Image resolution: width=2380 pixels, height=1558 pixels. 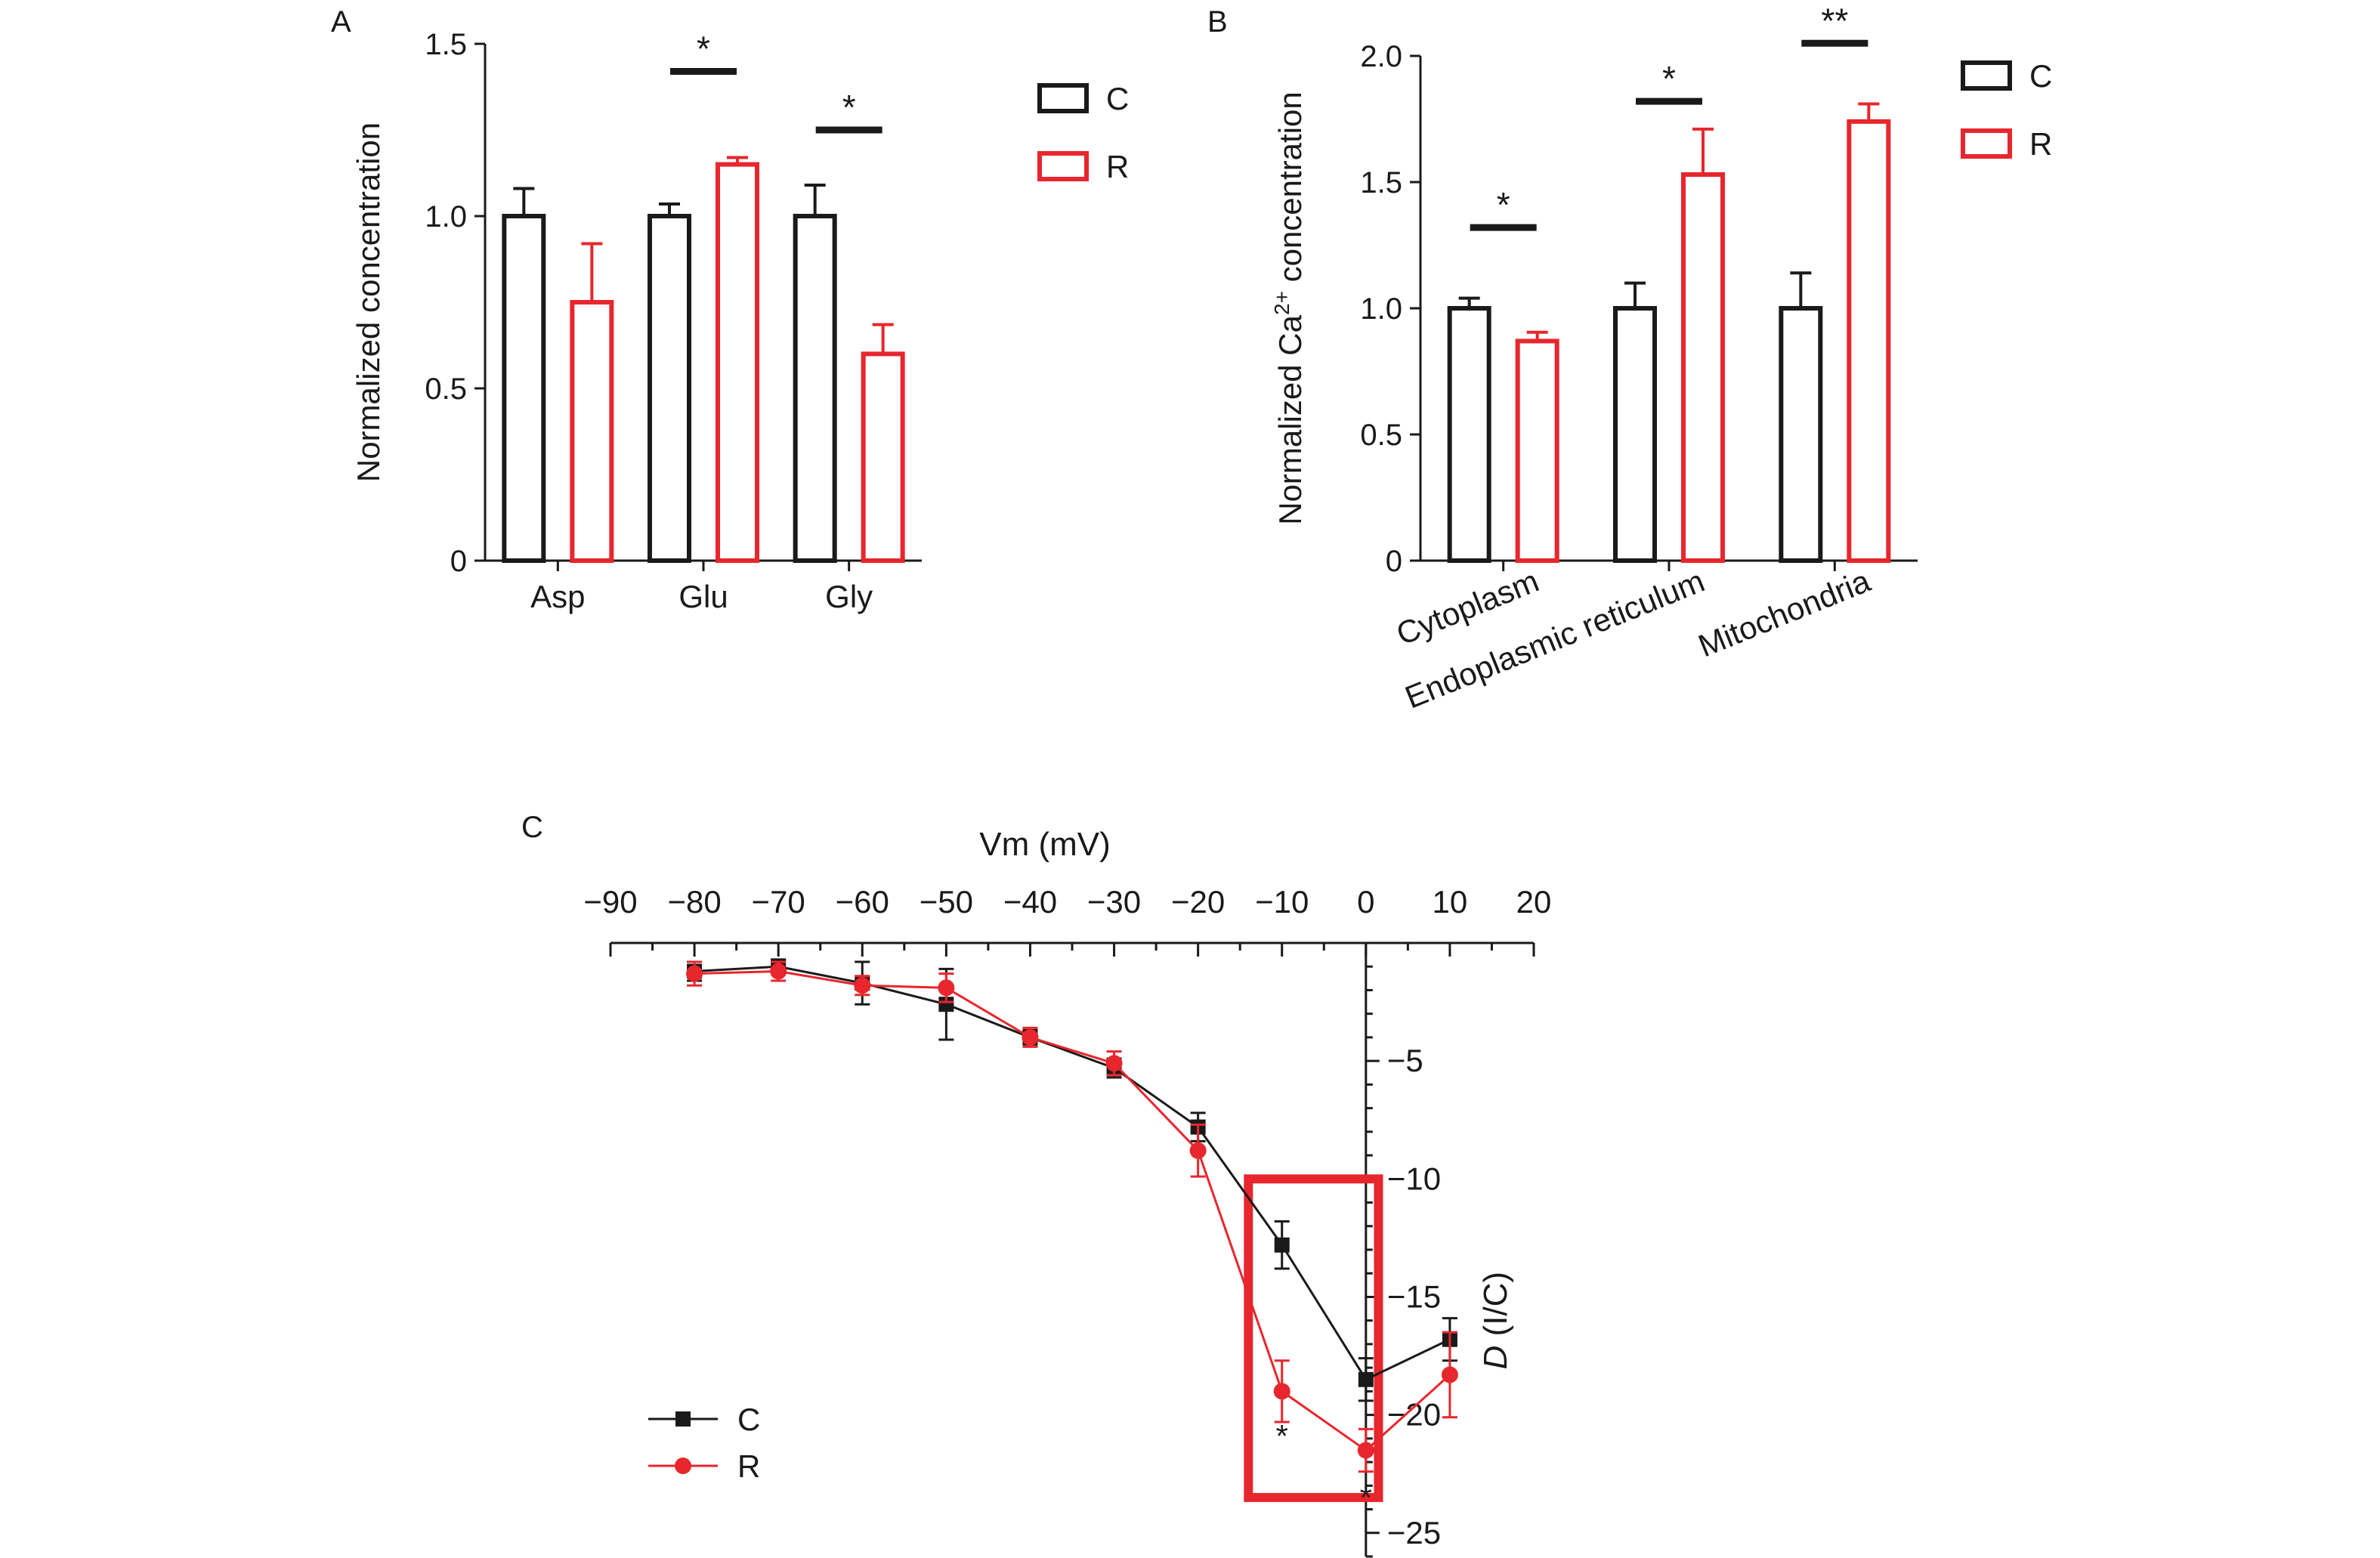 What do you see at coordinates (1381, 56) in the screenshot?
I see `y-tick-label: 2.0` at bounding box center [1381, 56].